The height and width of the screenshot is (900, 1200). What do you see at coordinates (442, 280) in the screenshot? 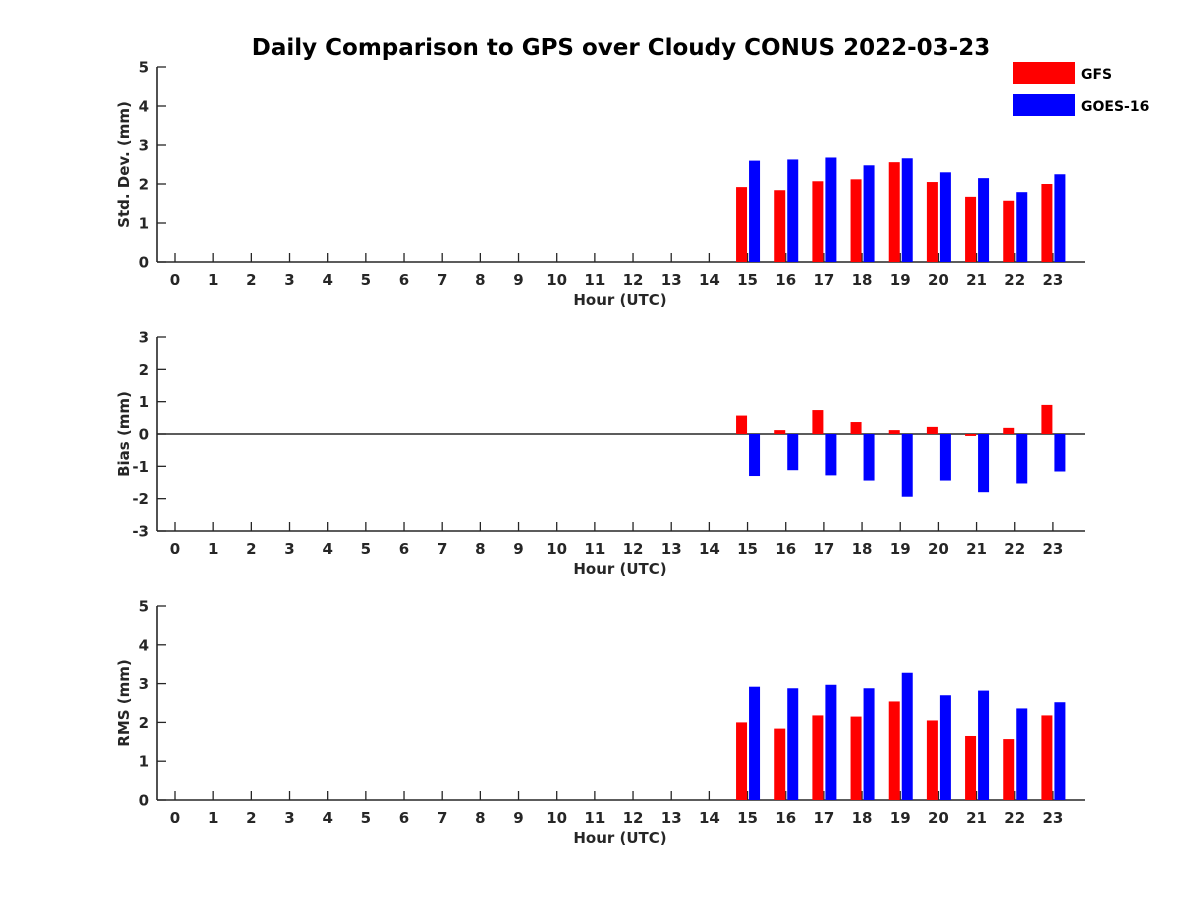
I see `x-tick-label: 7` at bounding box center [442, 280].